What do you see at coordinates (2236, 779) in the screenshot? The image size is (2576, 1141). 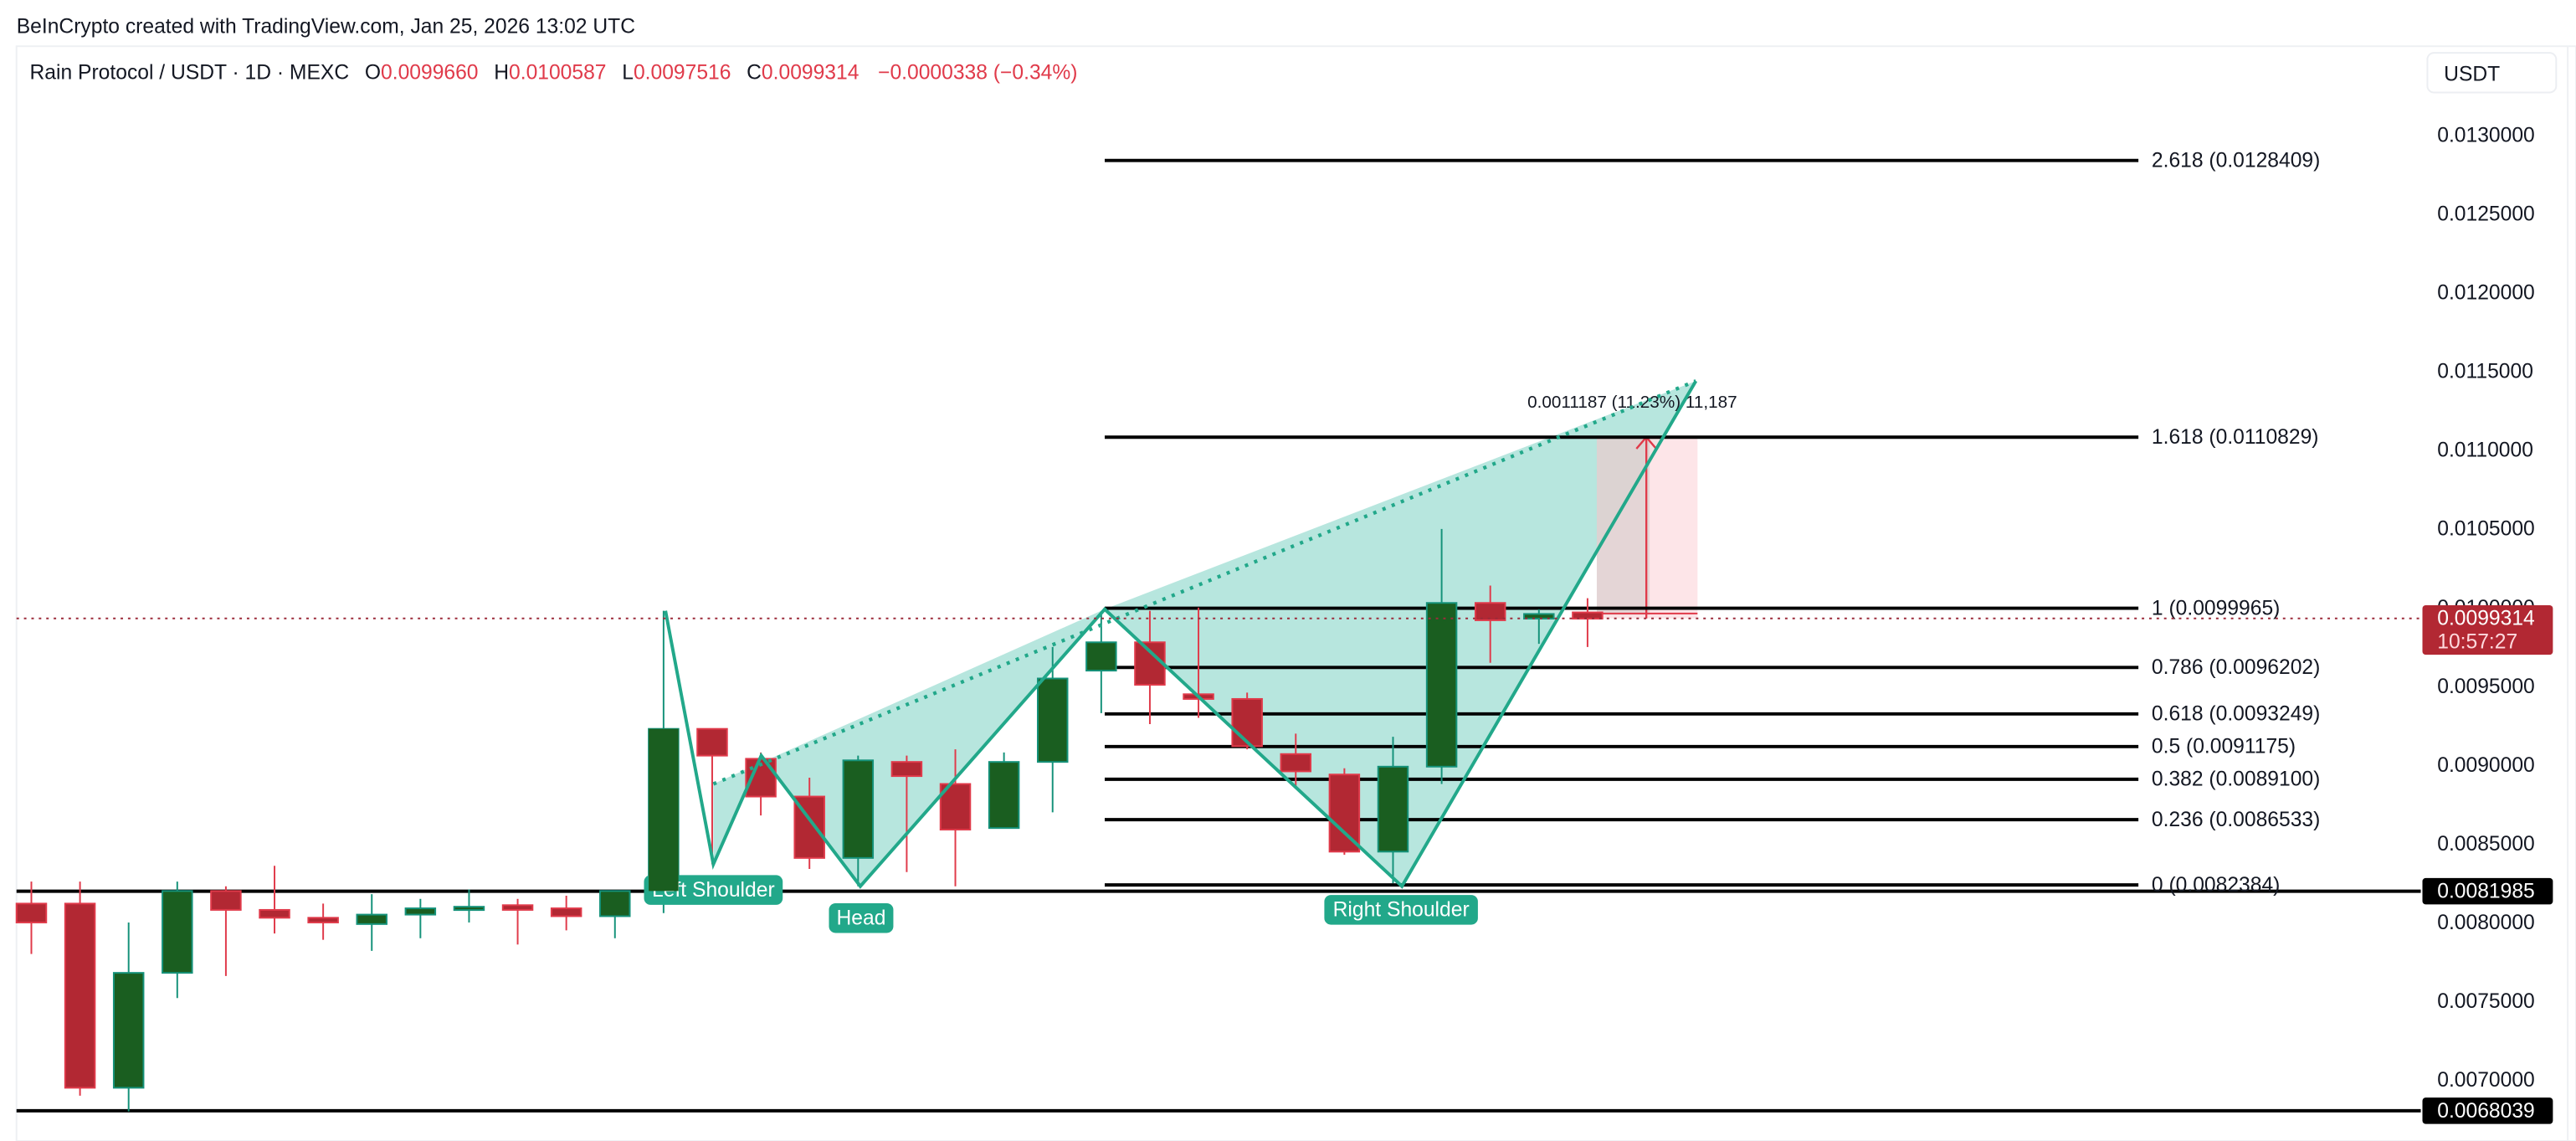 I see `fib-level-label: 0.382 (0.0089100)` at bounding box center [2236, 779].